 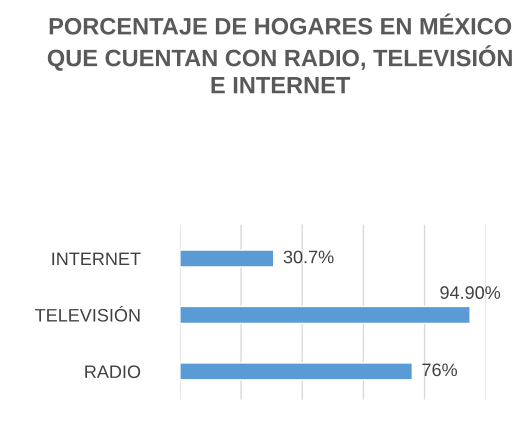 I want to click on y-tick-label: RADIO, so click(x=112, y=371).